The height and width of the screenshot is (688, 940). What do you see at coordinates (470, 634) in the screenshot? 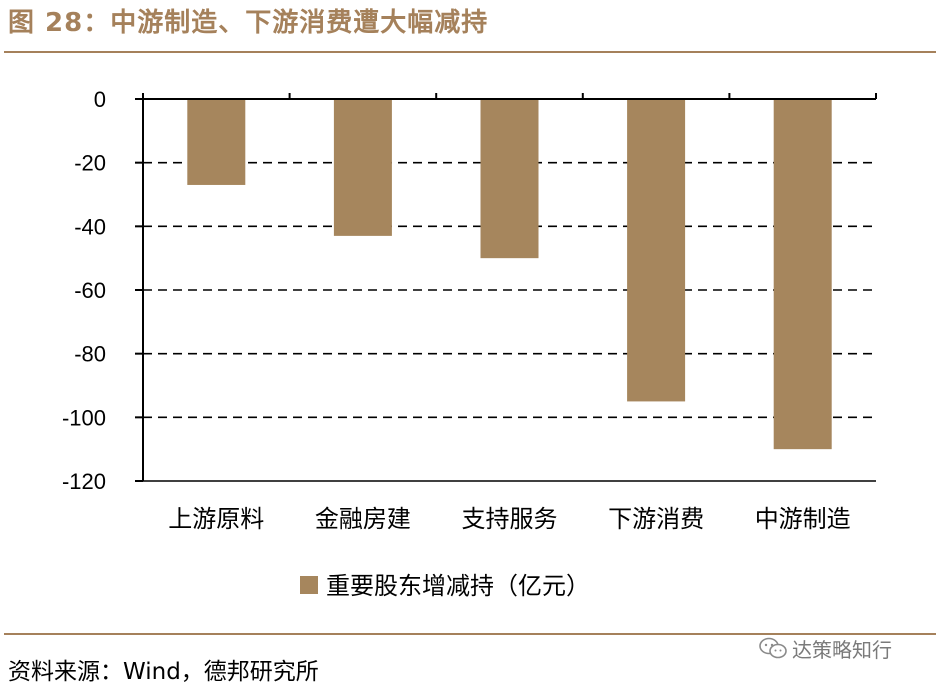
I see `footer-rule` at bounding box center [470, 634].